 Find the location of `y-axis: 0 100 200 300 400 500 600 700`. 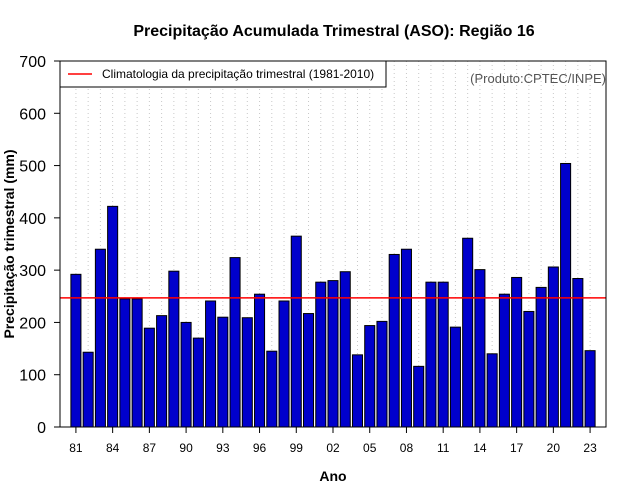

y-axis: 0 100 200 300 400 500 600 700 is located at coordinates (39, 245).